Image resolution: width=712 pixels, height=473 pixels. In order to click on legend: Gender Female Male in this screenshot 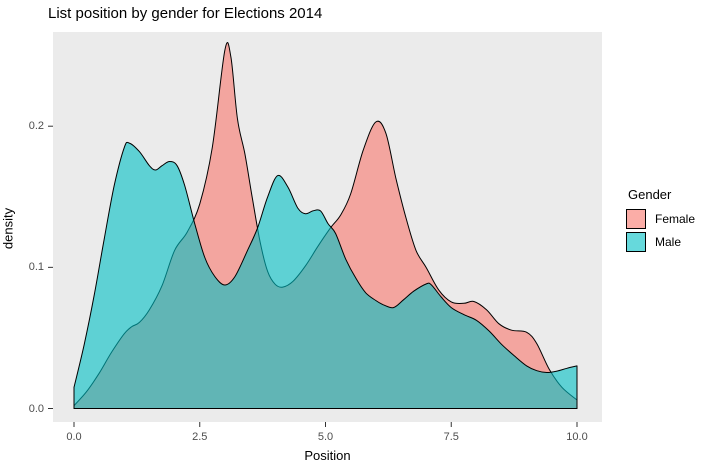, I will do `click(660, 221)`.